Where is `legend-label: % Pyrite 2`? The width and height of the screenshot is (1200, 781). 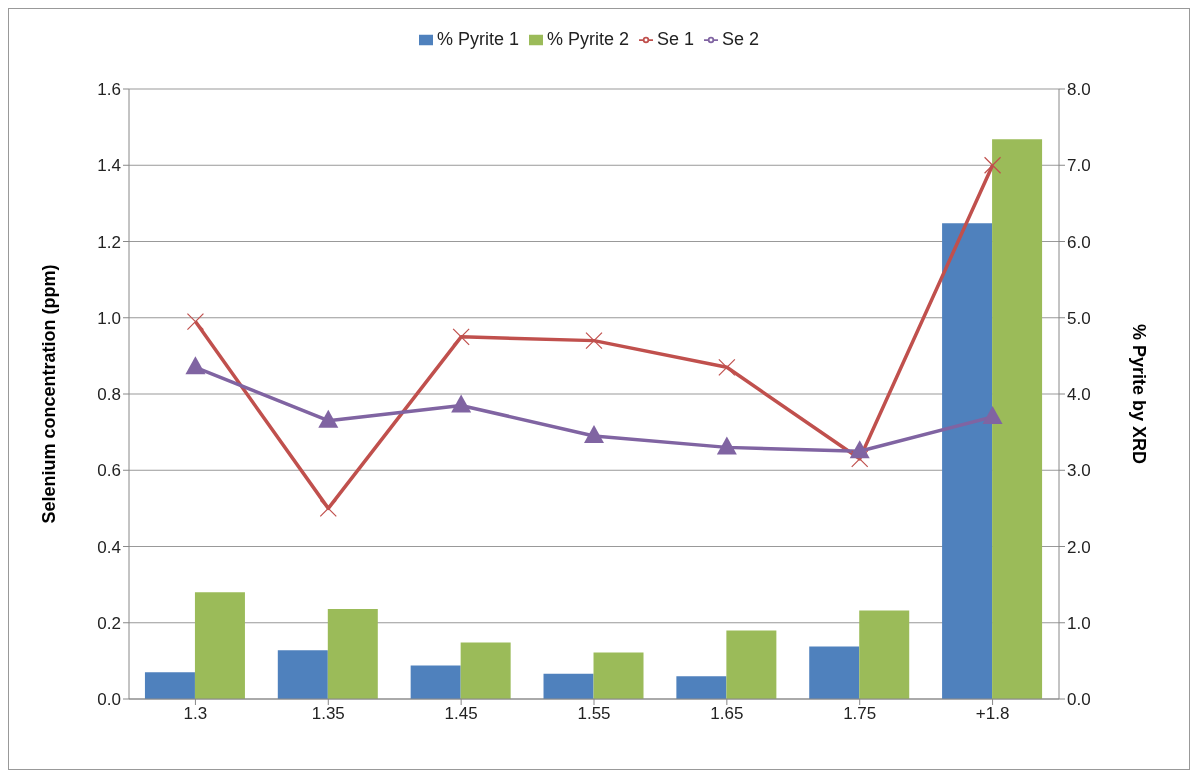 legend-label: % Pyrite 2 is located at coordinates (587, 39).